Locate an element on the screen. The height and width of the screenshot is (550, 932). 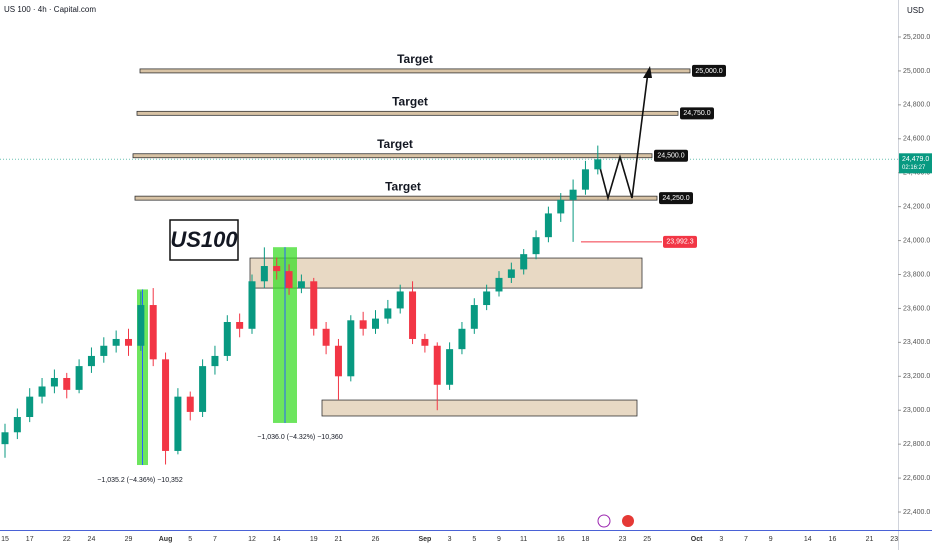
annotation-box is located at coordinates (204, 240).